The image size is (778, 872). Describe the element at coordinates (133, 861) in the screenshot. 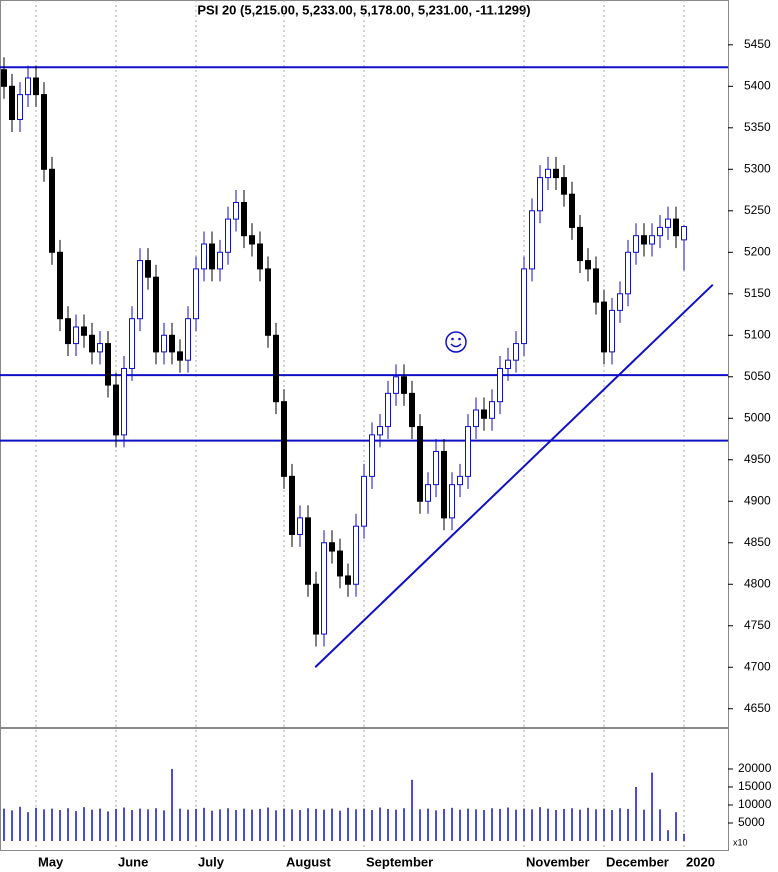

I see `x-tick-label: June` at that location.